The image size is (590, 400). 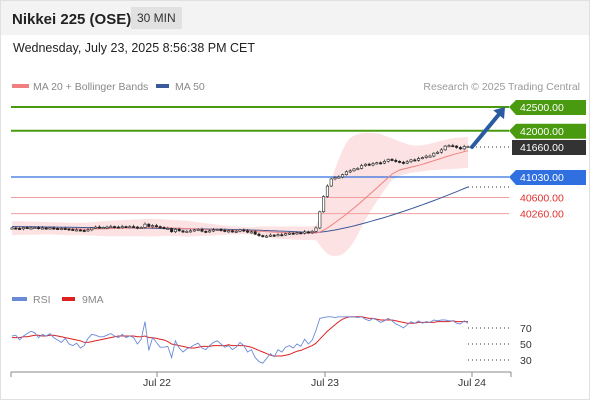 I want to click on timeframe-button: 30 MIN, so click(x=156, y=18).